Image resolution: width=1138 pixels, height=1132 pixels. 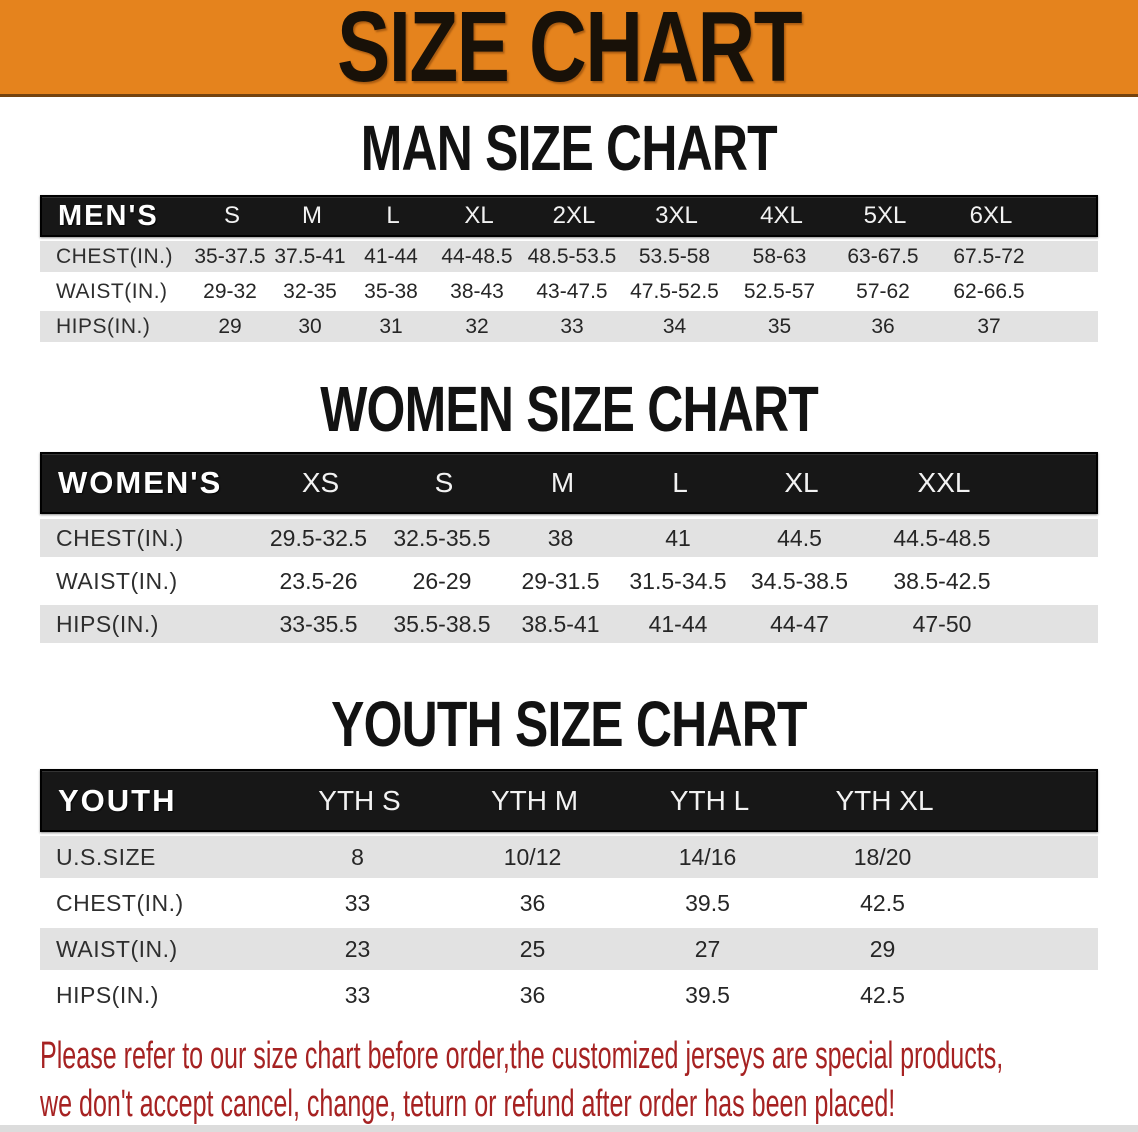 What do you see at coordinates (678, 580) in the screenshot?
I see `measurement-value: 31.5-34.5` at bounding box center [678, 580].